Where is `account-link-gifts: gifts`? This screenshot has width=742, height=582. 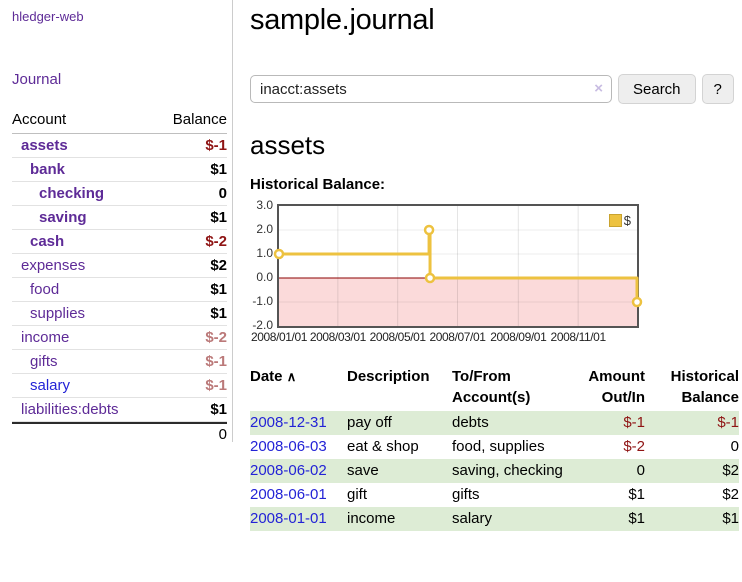 account-link-gifts: gifts is located at coordinates (44, 361).